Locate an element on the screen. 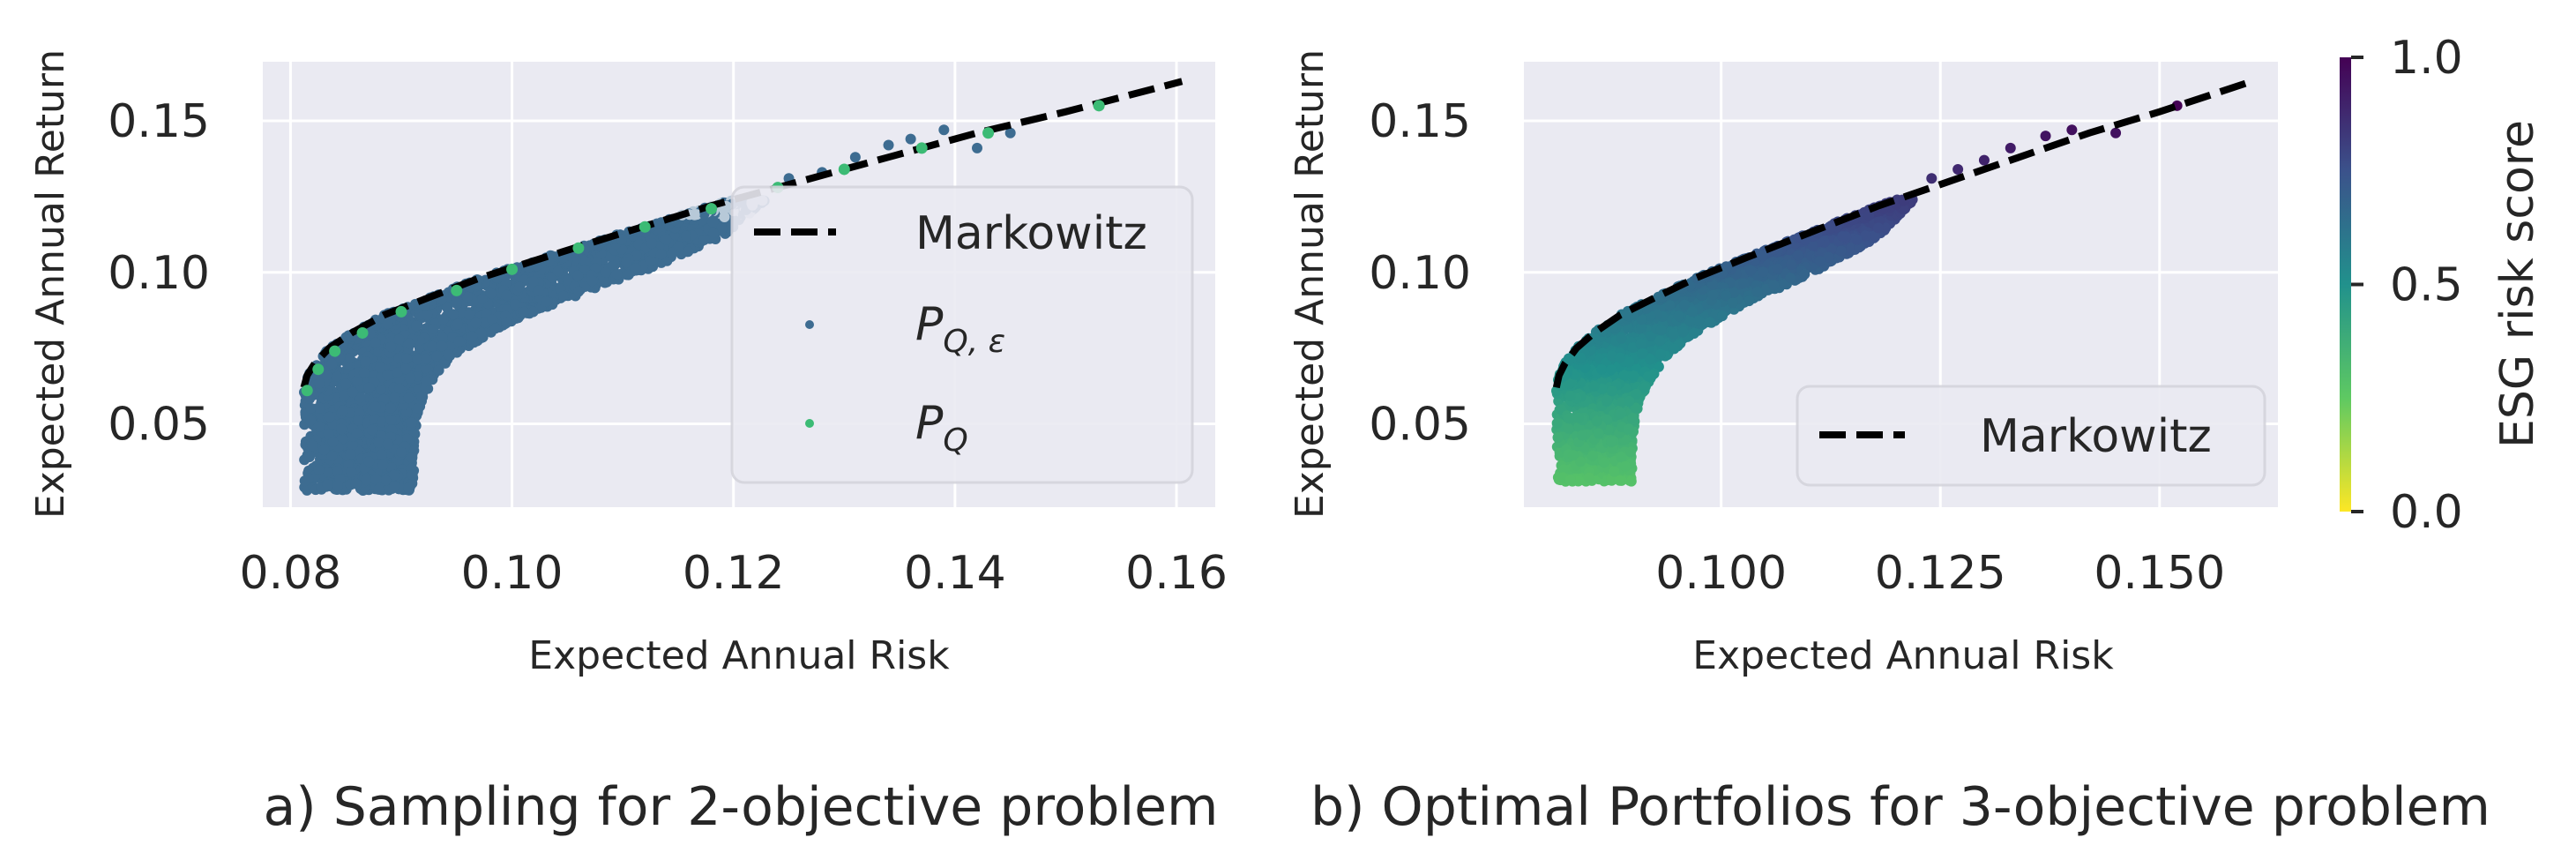 The width and height of the screenshot is (2576, 860). y-tick-label: 0.10 is located at coordinates (159, 273).